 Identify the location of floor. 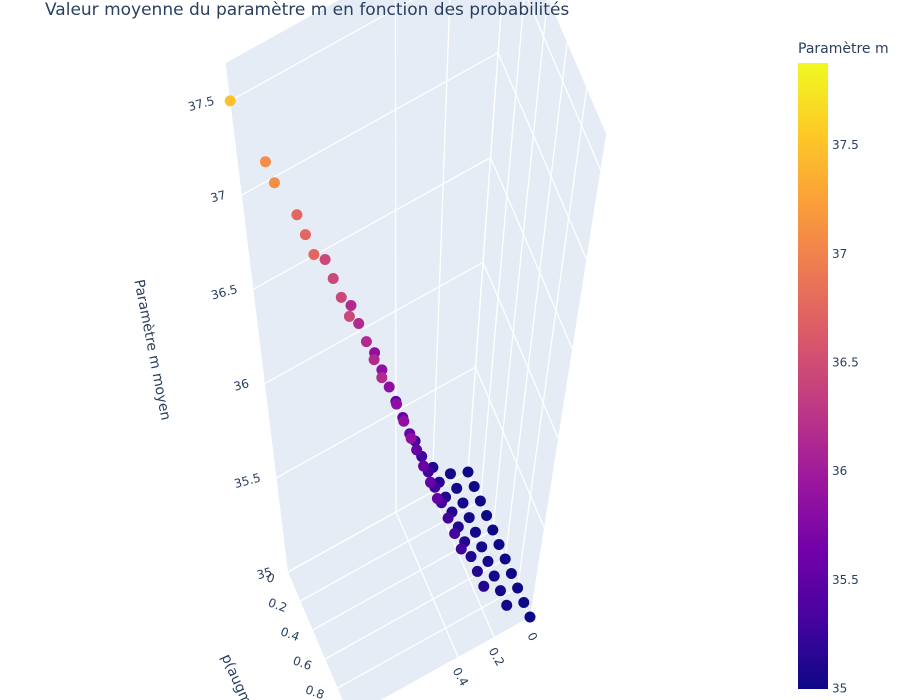
(409, 586).